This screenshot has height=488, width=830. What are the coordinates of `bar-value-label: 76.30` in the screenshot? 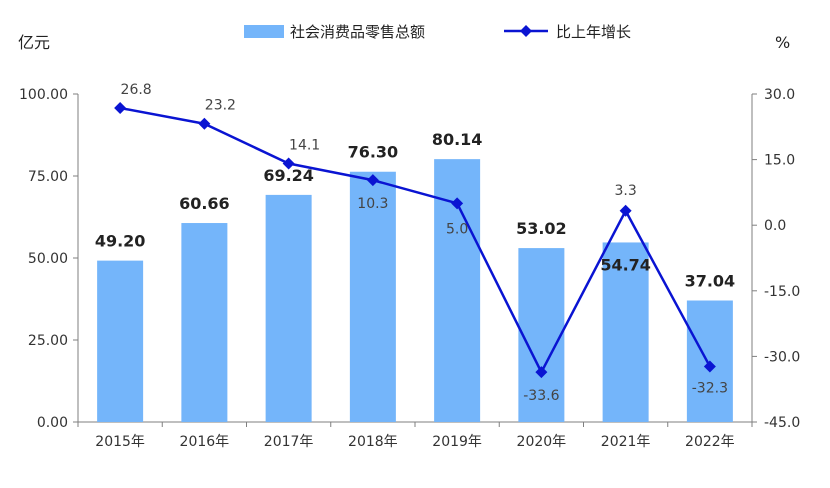 It's located at (373, 152).